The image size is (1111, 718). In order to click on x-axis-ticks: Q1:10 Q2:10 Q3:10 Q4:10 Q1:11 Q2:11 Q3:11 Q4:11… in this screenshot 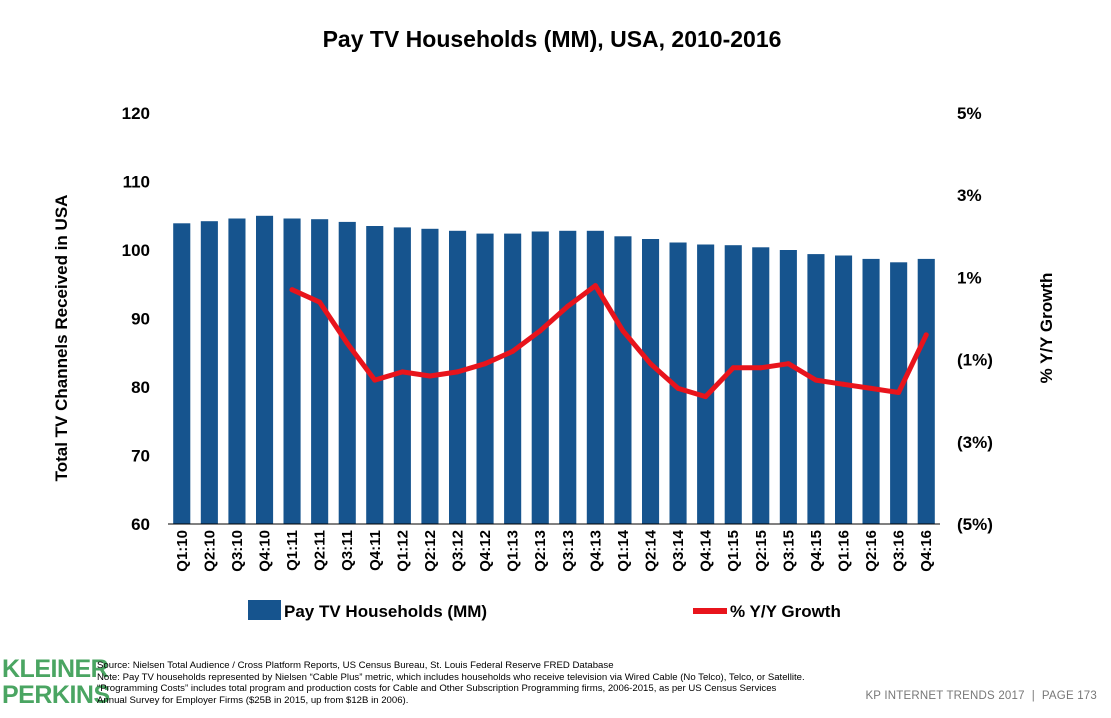, I will do `click(554, 550)`.